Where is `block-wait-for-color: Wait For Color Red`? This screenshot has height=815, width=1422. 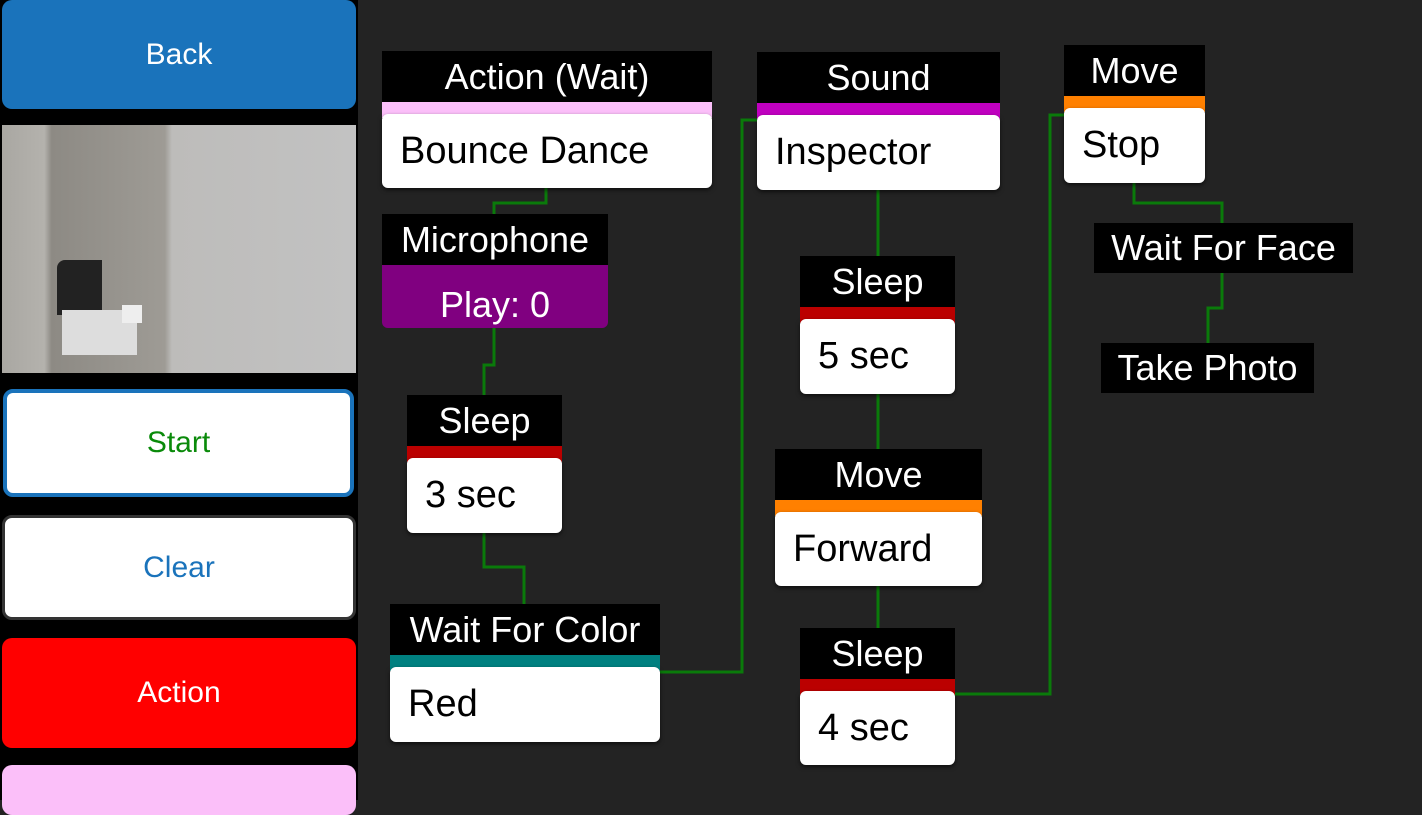
block-wait-for-color: Wait For Color Red is located at coordinates (525, 673).